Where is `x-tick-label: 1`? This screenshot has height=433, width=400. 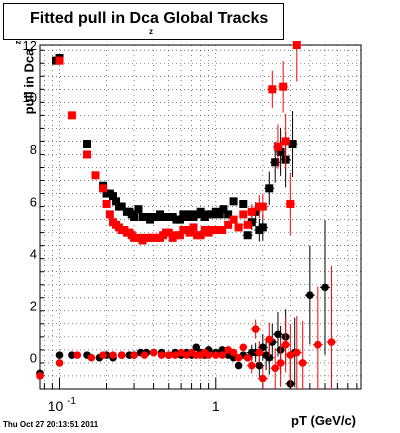 x-tick-label: 1 is located at coordinates (216, 406).